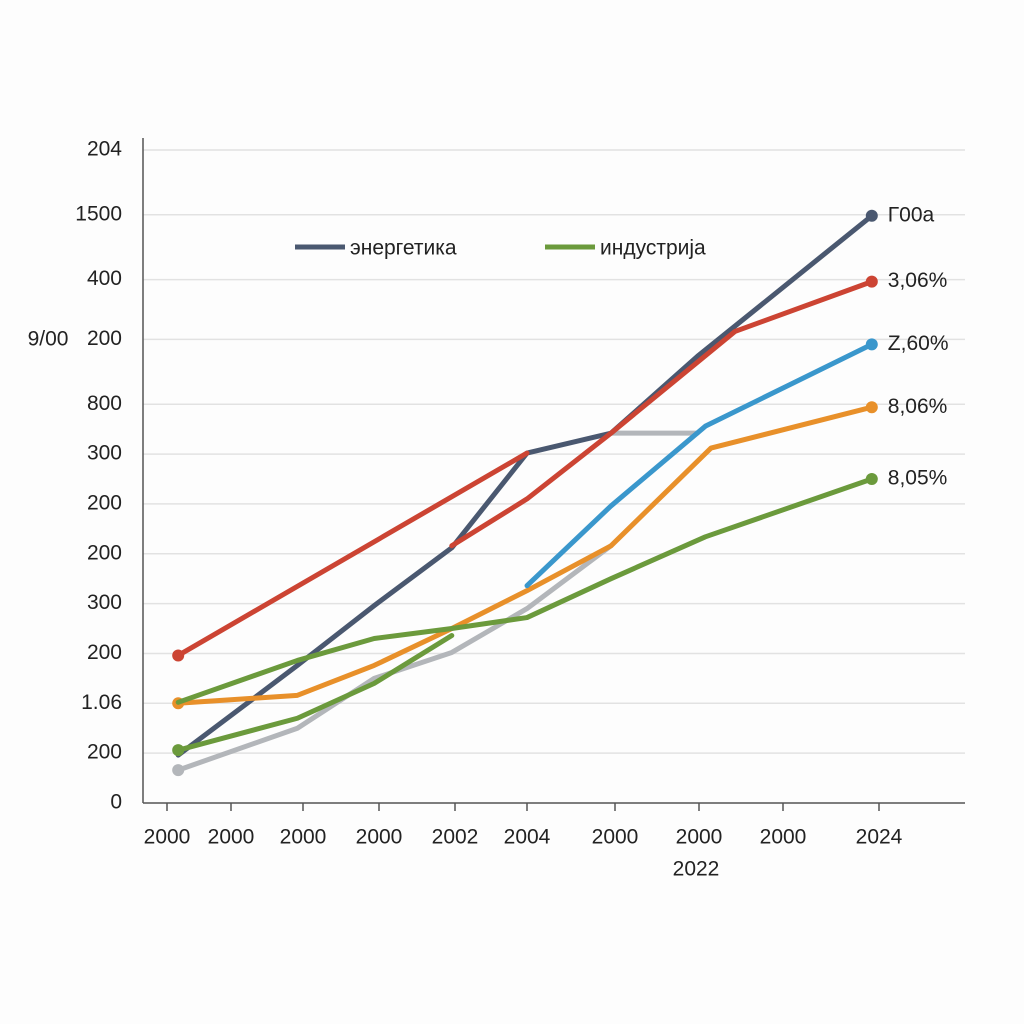 Image resolution: width=1024 pixels, height=1024 pixels. Describe the element at coordinates (911, 214) in the screenshot. I see `end-label: Г00a` at that location.